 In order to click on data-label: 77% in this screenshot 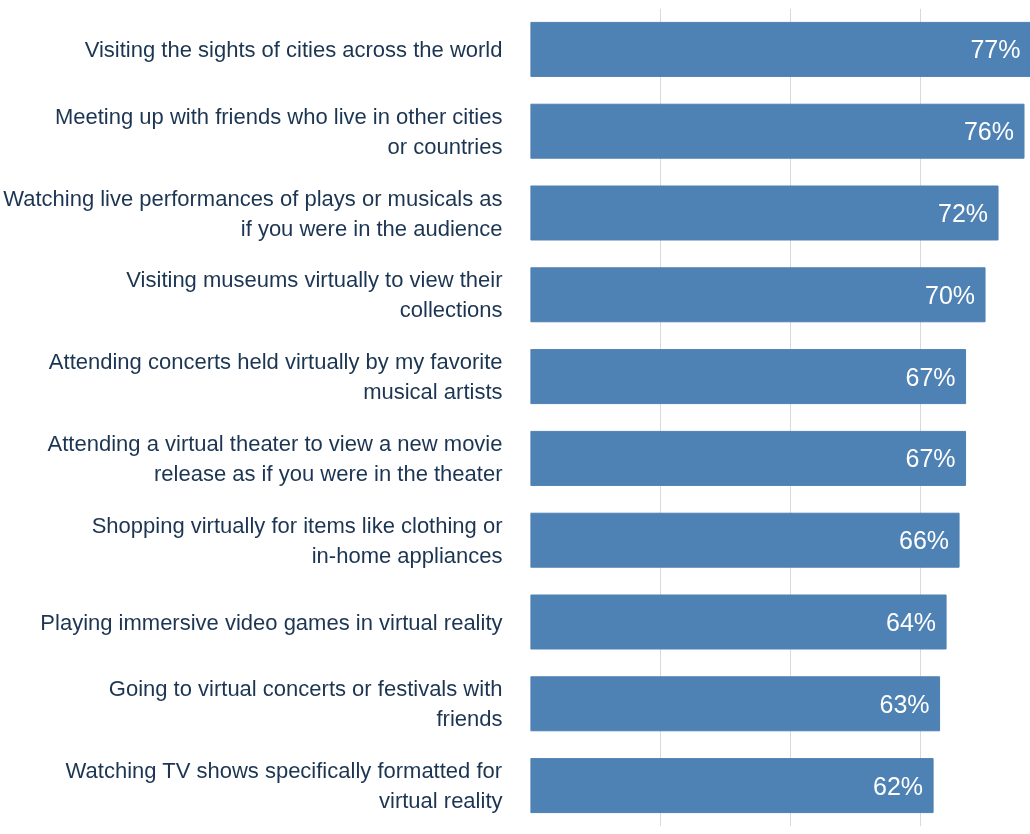, I will do `click(995, 49)`.